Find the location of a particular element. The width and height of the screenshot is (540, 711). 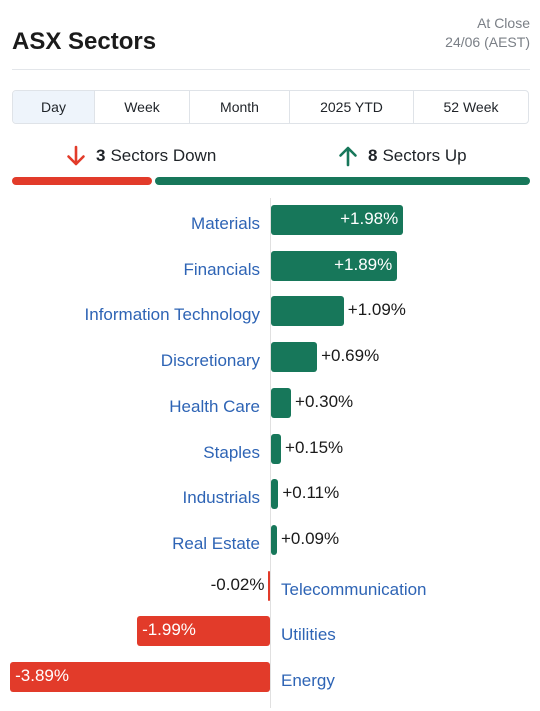

bar-staples is located at coordinates (276, 448).